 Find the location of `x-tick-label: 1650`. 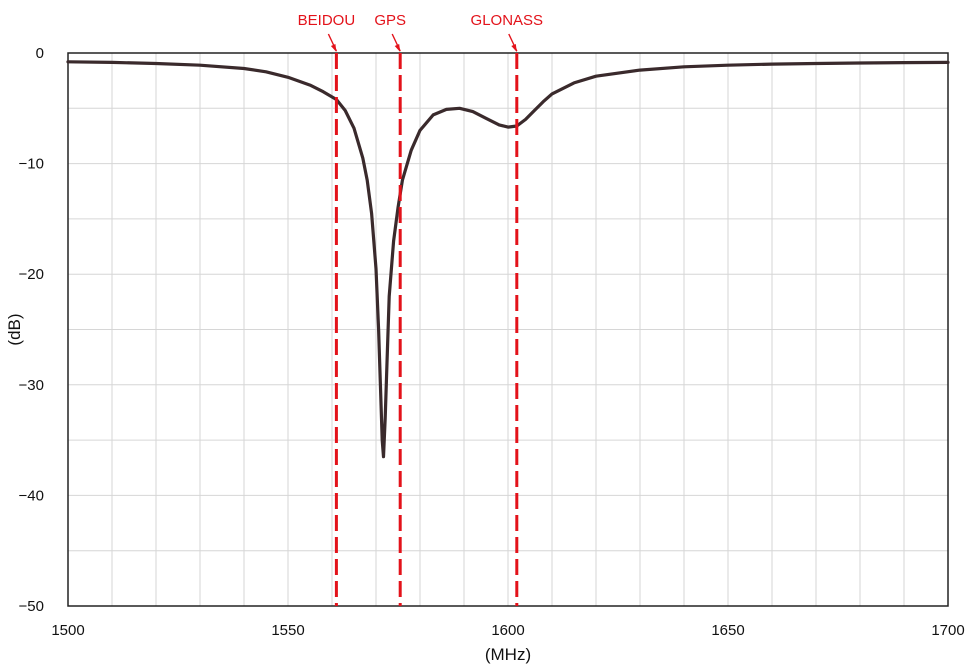

x-tick-label: 1650 is located at coordinates (727, 630).